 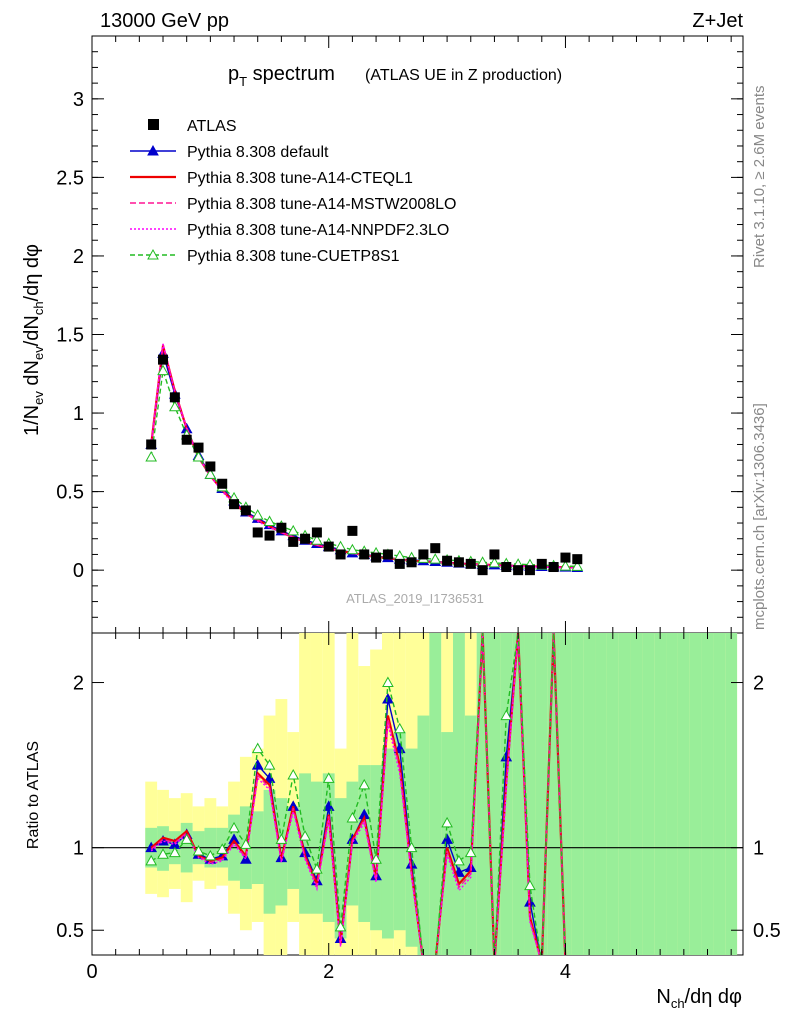 I want to click on legend-label: ATLAS, so click(x=212, y=126).